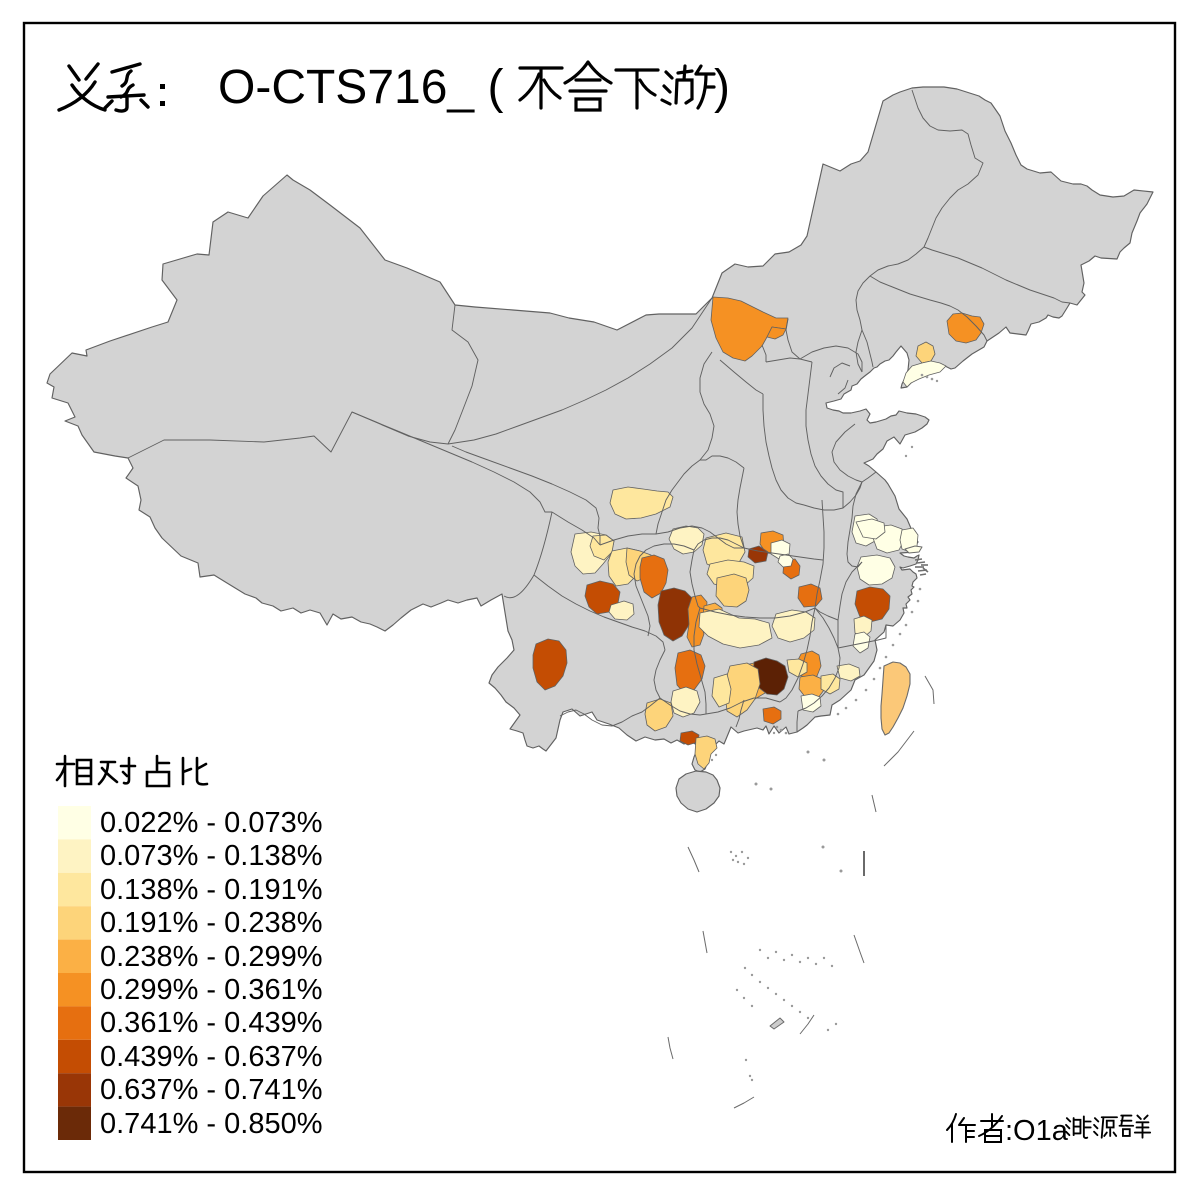  I want to click on svg-text: 0.741% - 0.850%, so click(211, 1124).